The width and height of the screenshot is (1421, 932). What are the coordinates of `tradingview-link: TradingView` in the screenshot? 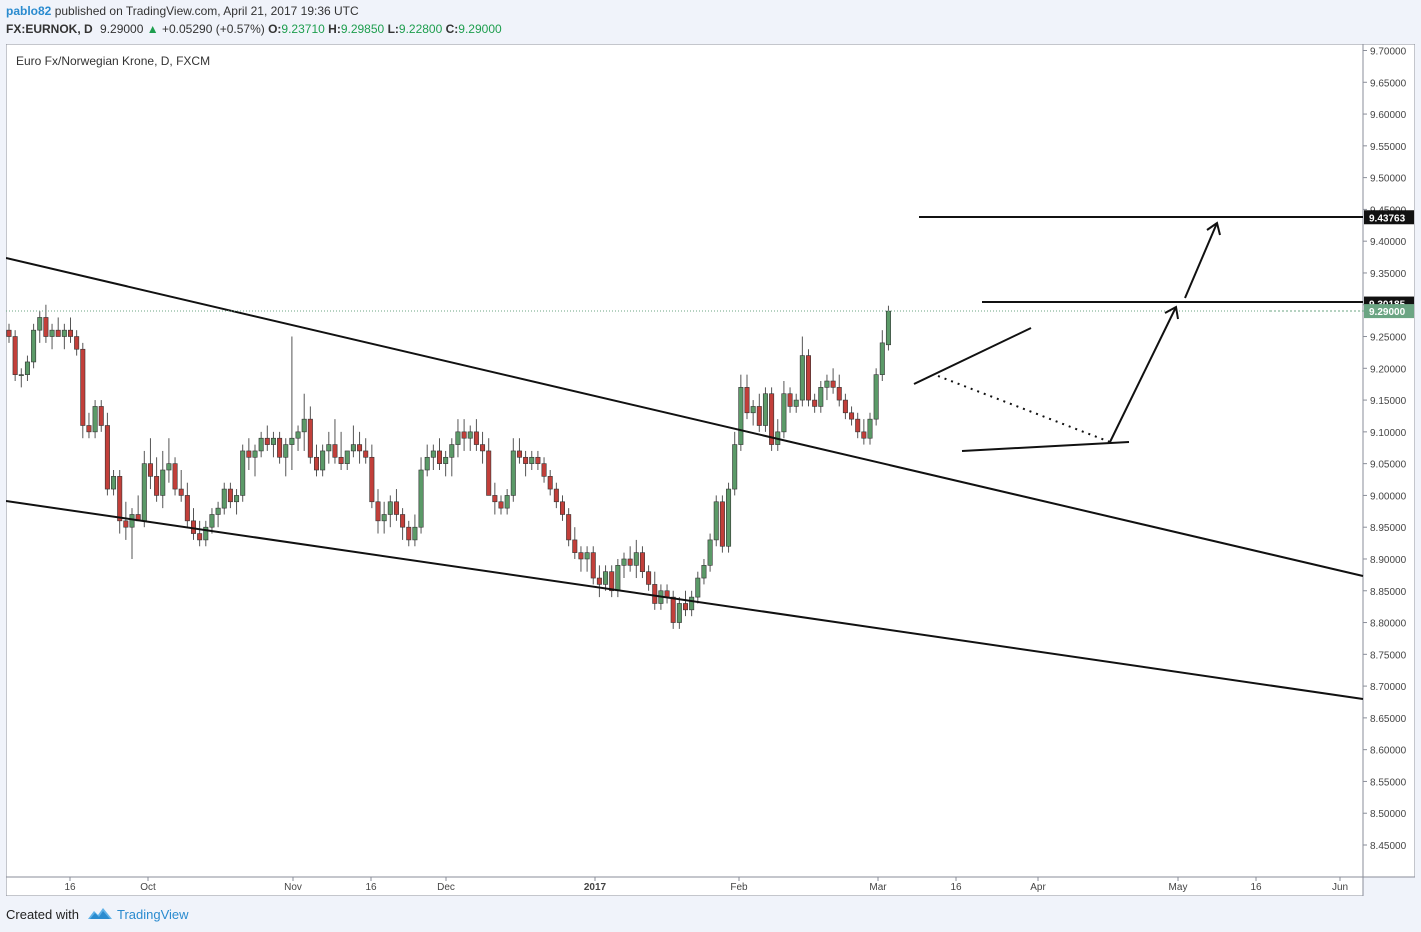 It's located at (153, 914).